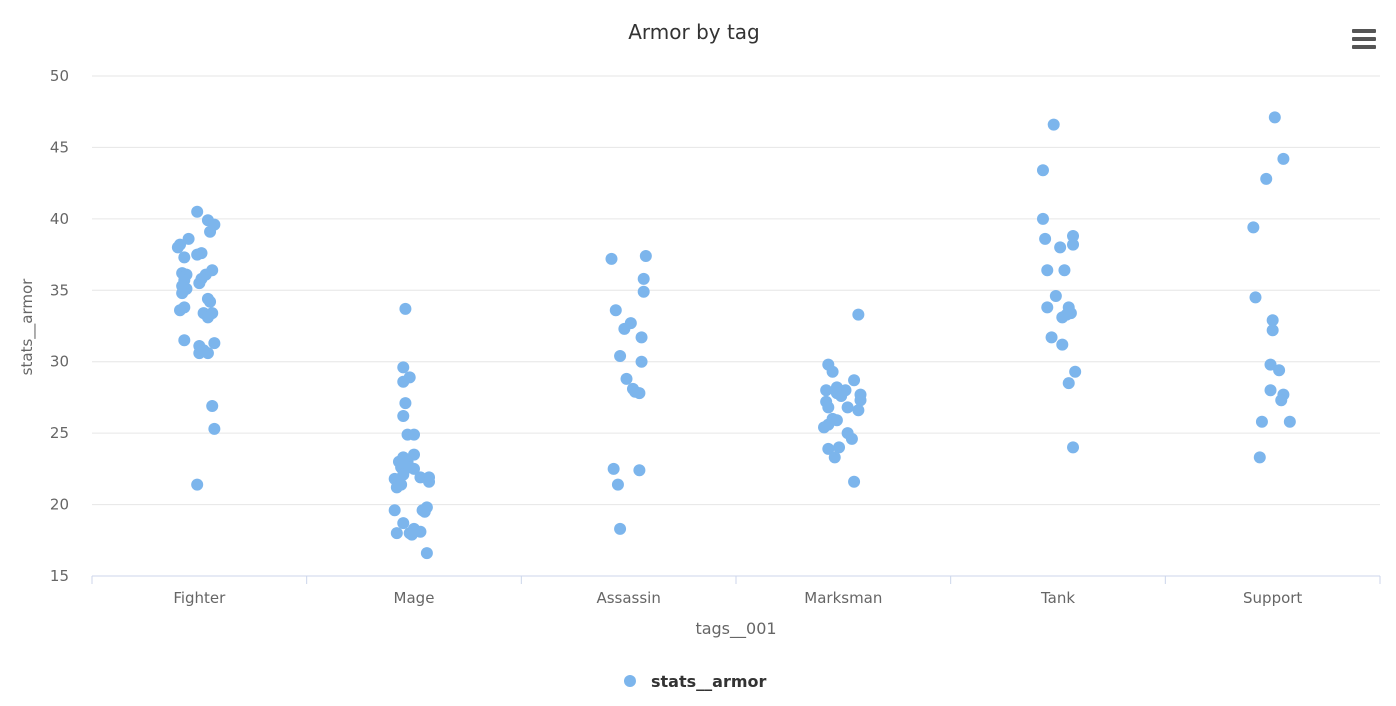 The image size is (1396, 706). What do you see at coordinates (59, 576) in the screenshot?
I see `y-tick-label: 15` at bounding box center [59, 576].